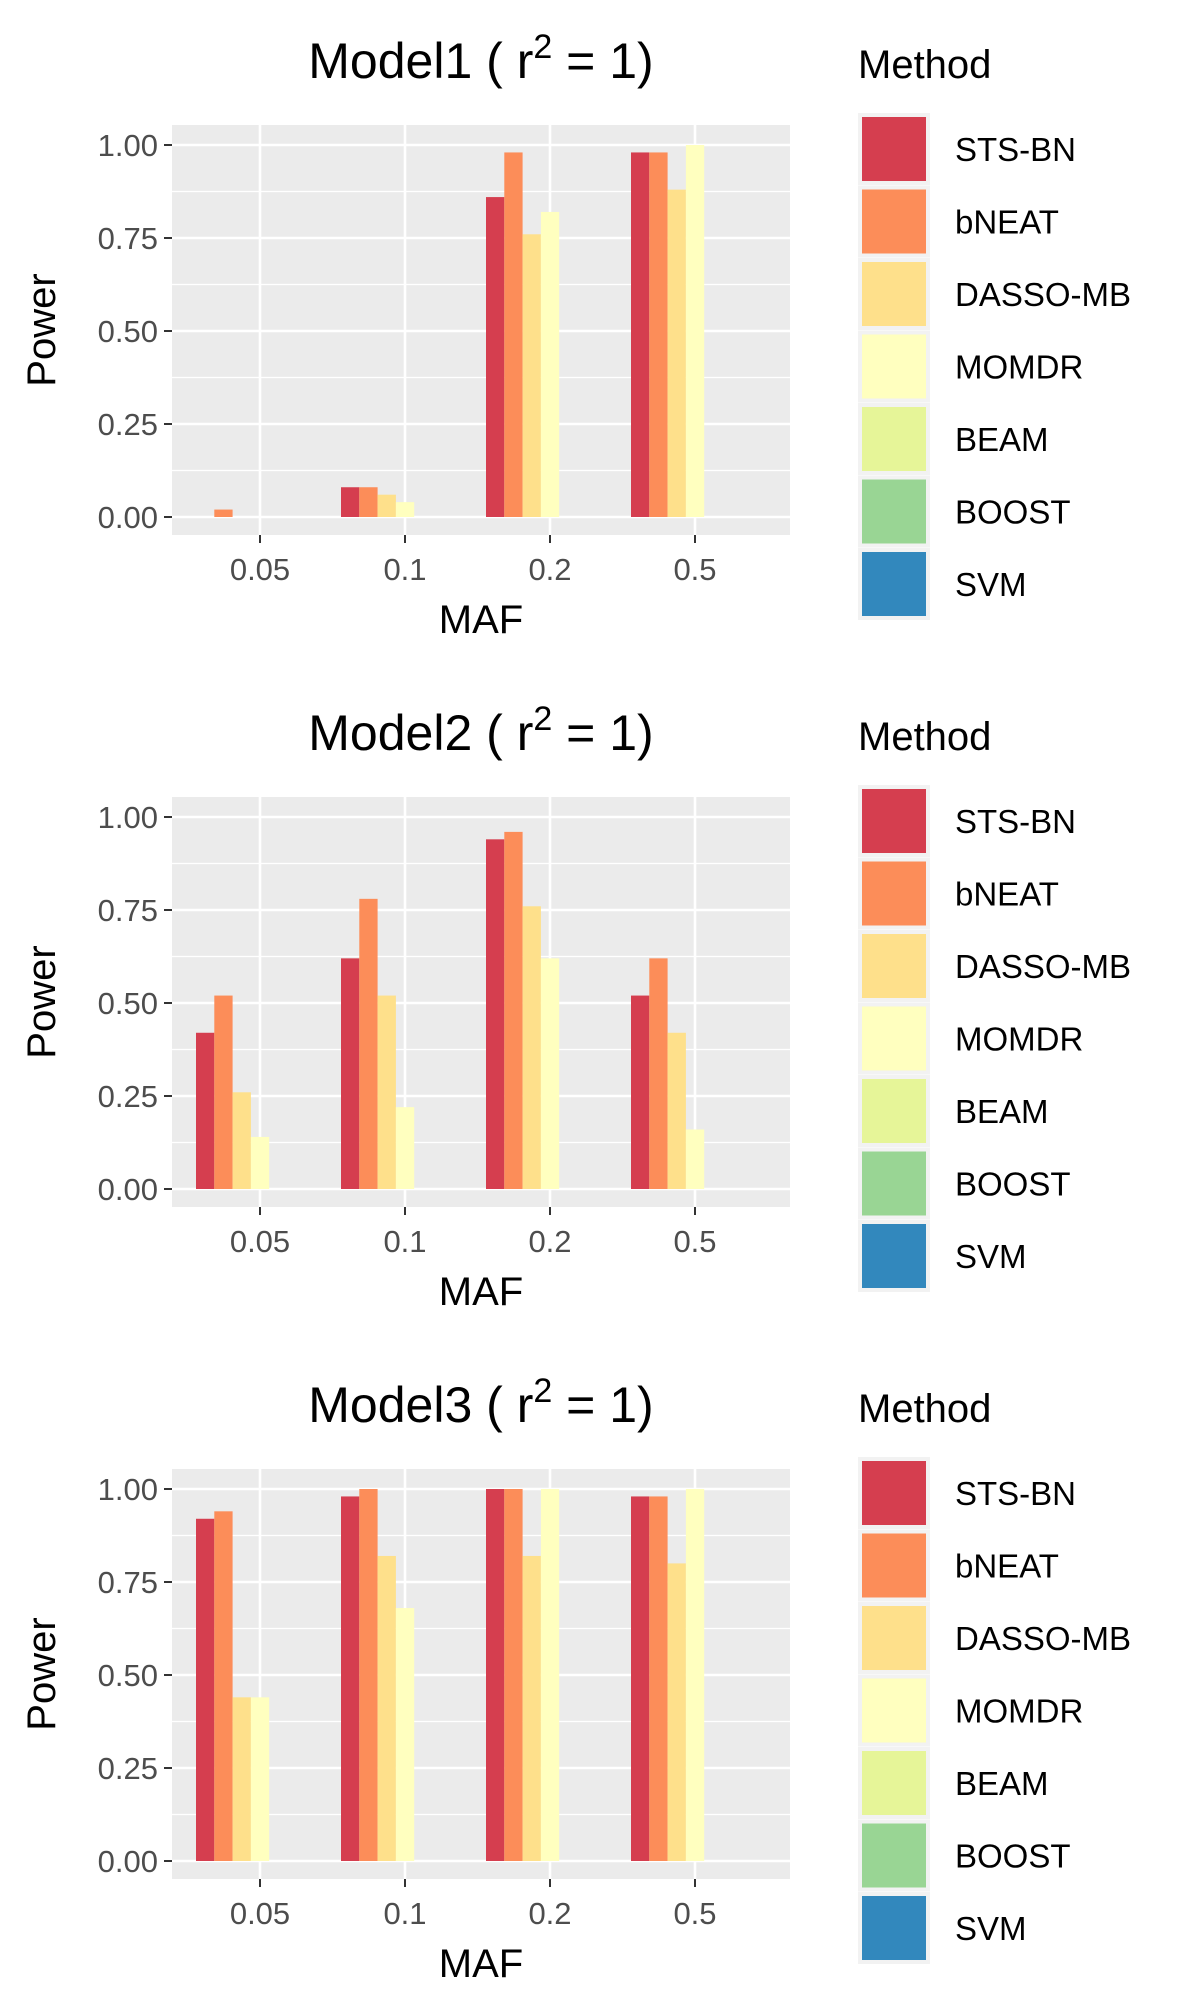  What do you see at coordinates (924, 1409) in the screenshot?
I see `legend-title: Method` at bounding box center [924, 1409].